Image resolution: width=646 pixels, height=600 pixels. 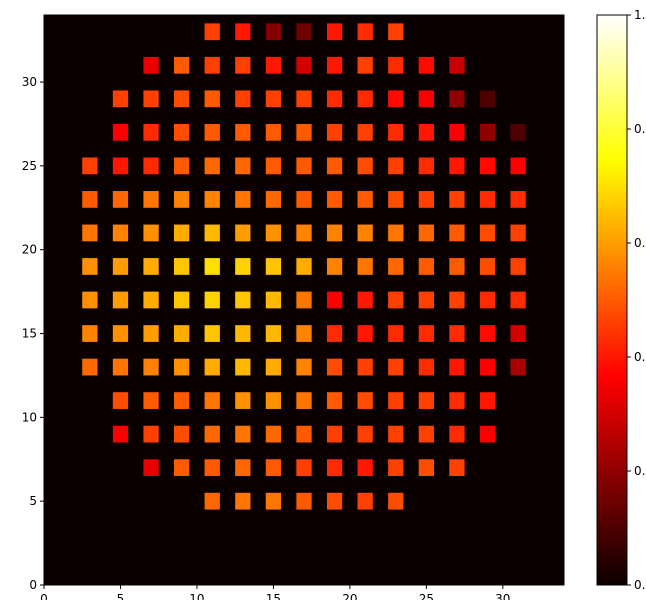 I want to click on x-tick-label: 20, so click(x=349, y=596).